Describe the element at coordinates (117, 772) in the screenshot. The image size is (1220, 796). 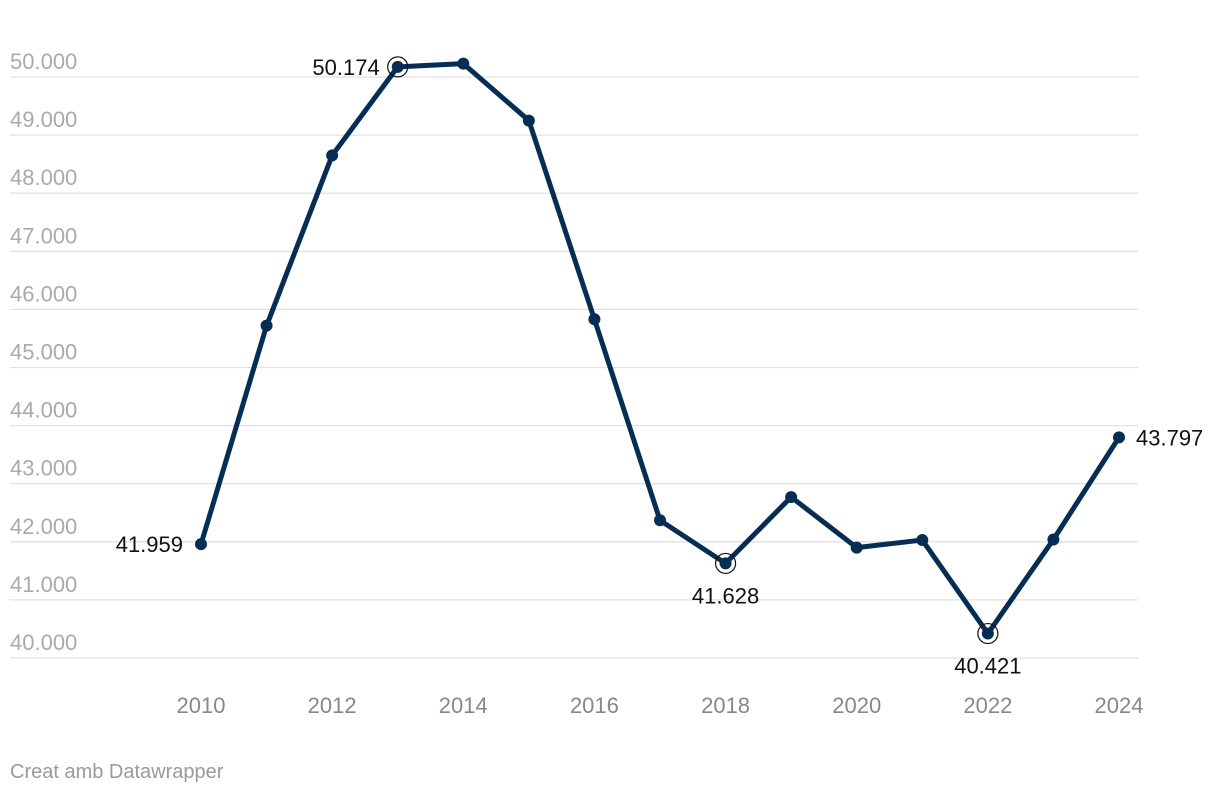
I see `footer-credit: Creat amb Datawrapper` at that location.